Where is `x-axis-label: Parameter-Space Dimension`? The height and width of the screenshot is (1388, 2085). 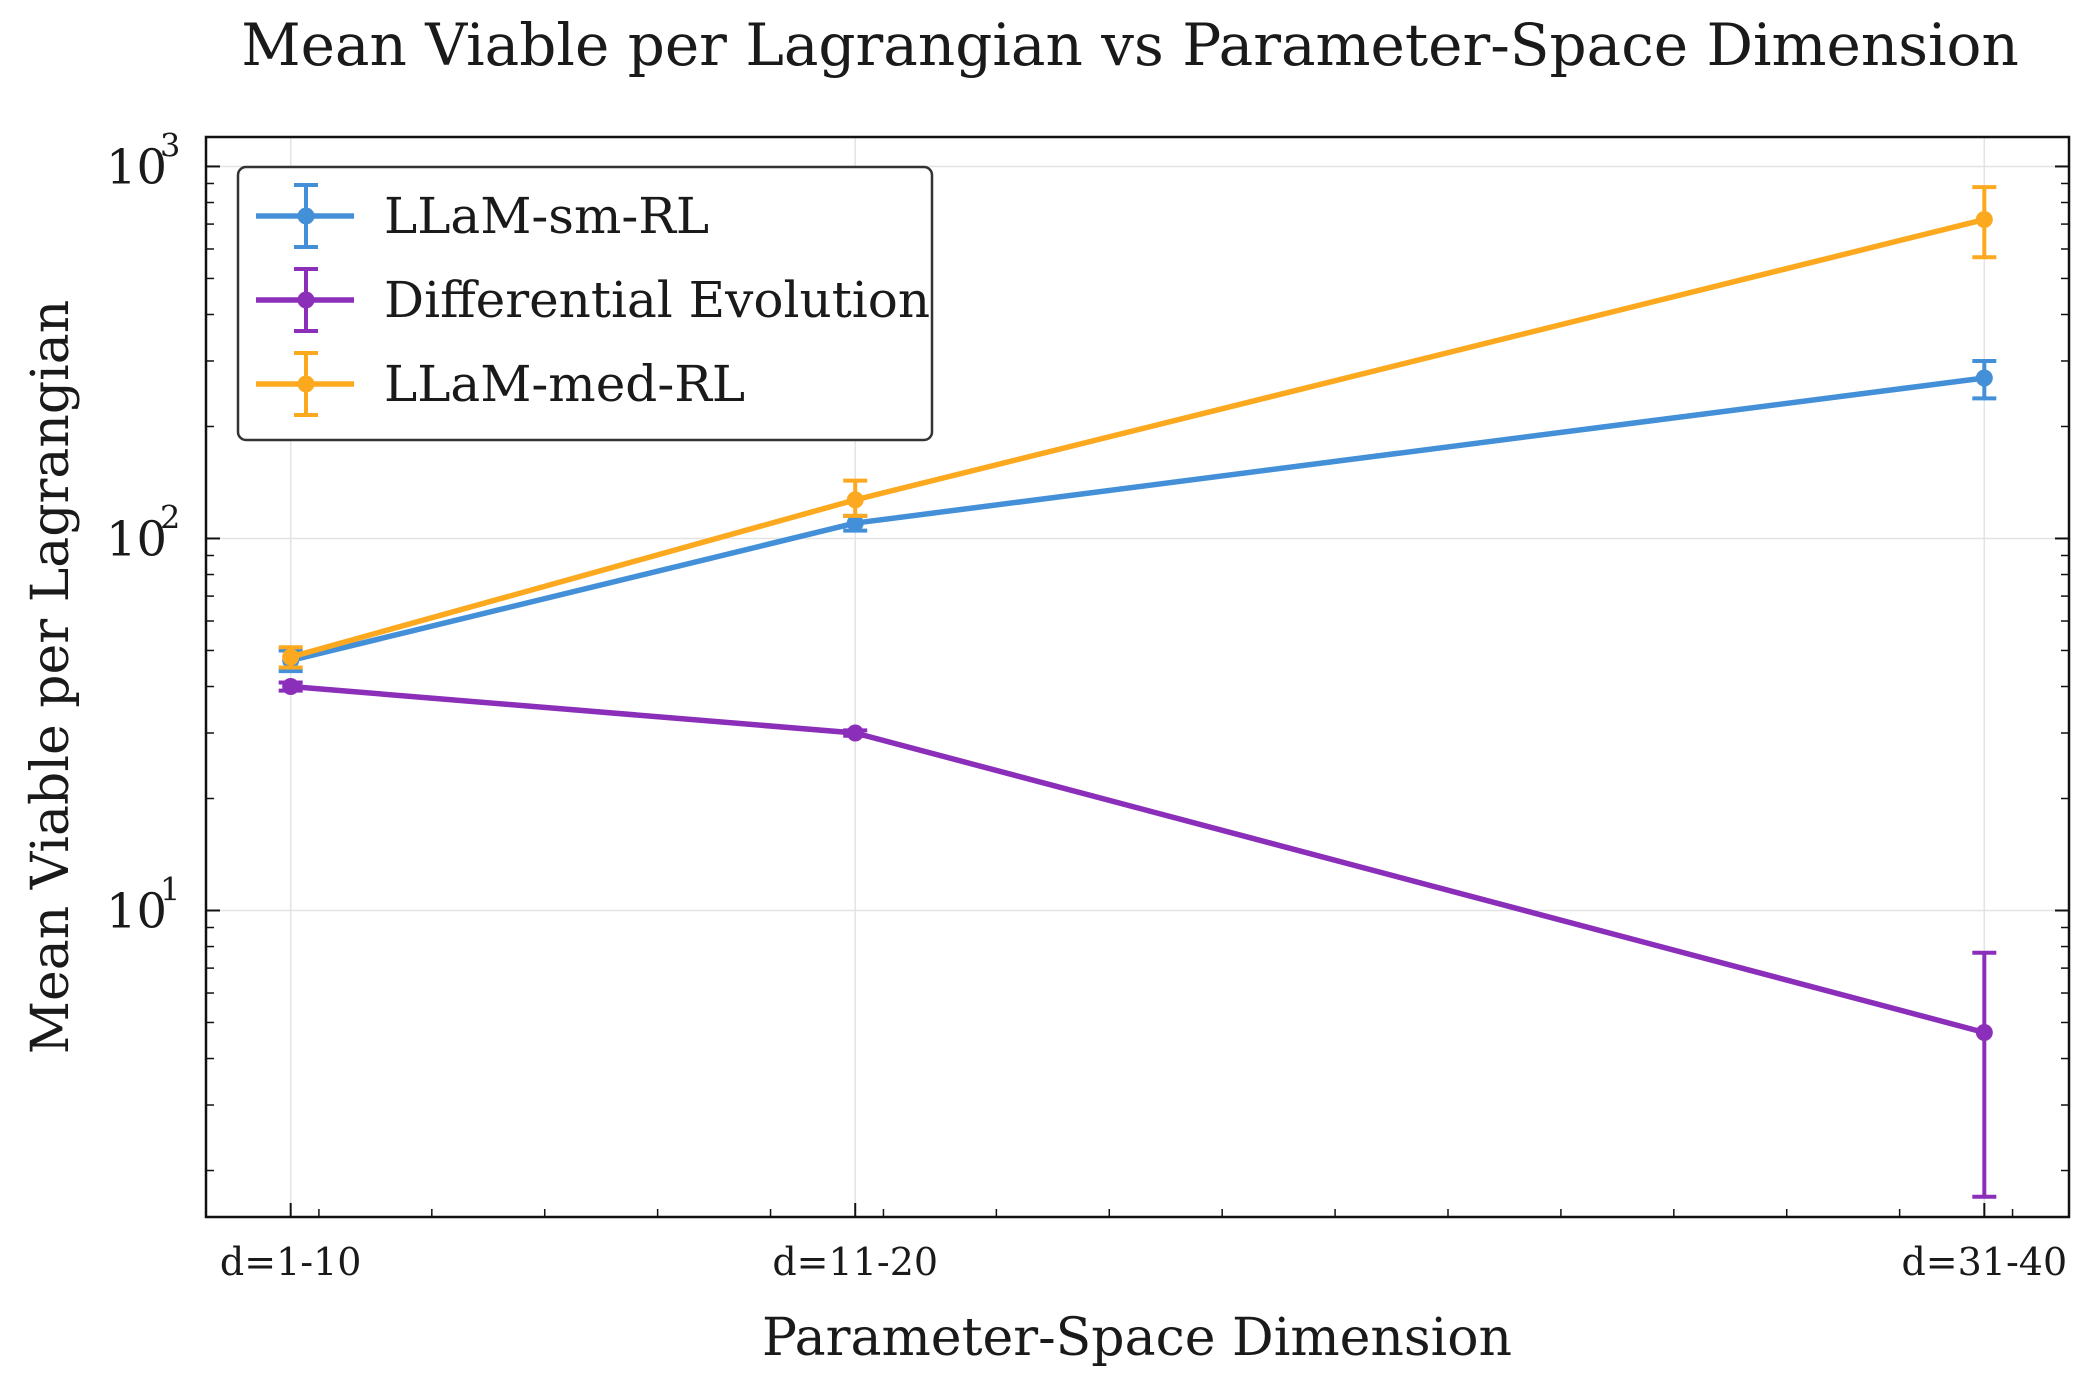 x-axis-label: Parameter-Space Dimension is located at coordinates (1137, 1338).